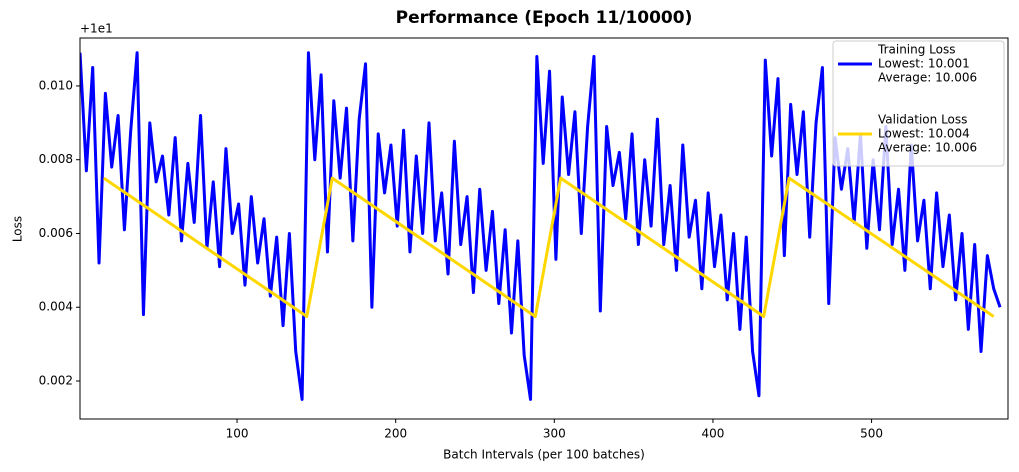 The width and height of the screenshot is (1019, 472). Describe the element at coordinates (96, 29) in the screenshot. I see `y-offset-label: +1e1` at that location.